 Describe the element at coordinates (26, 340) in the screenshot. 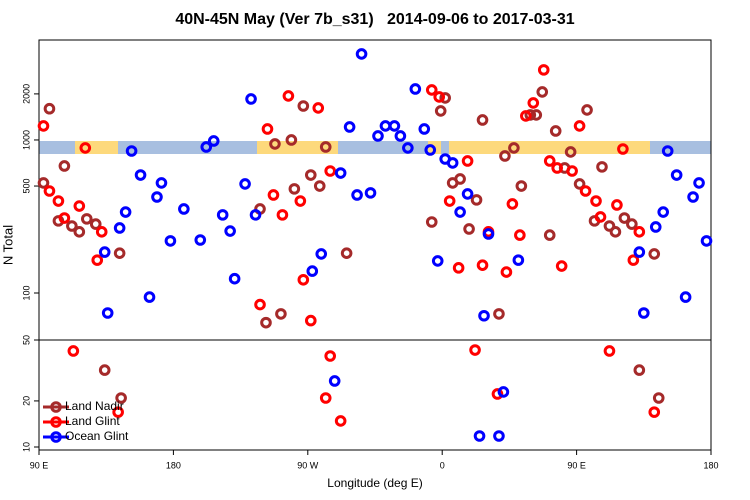

I see `y-tick-label: 50` at that location.